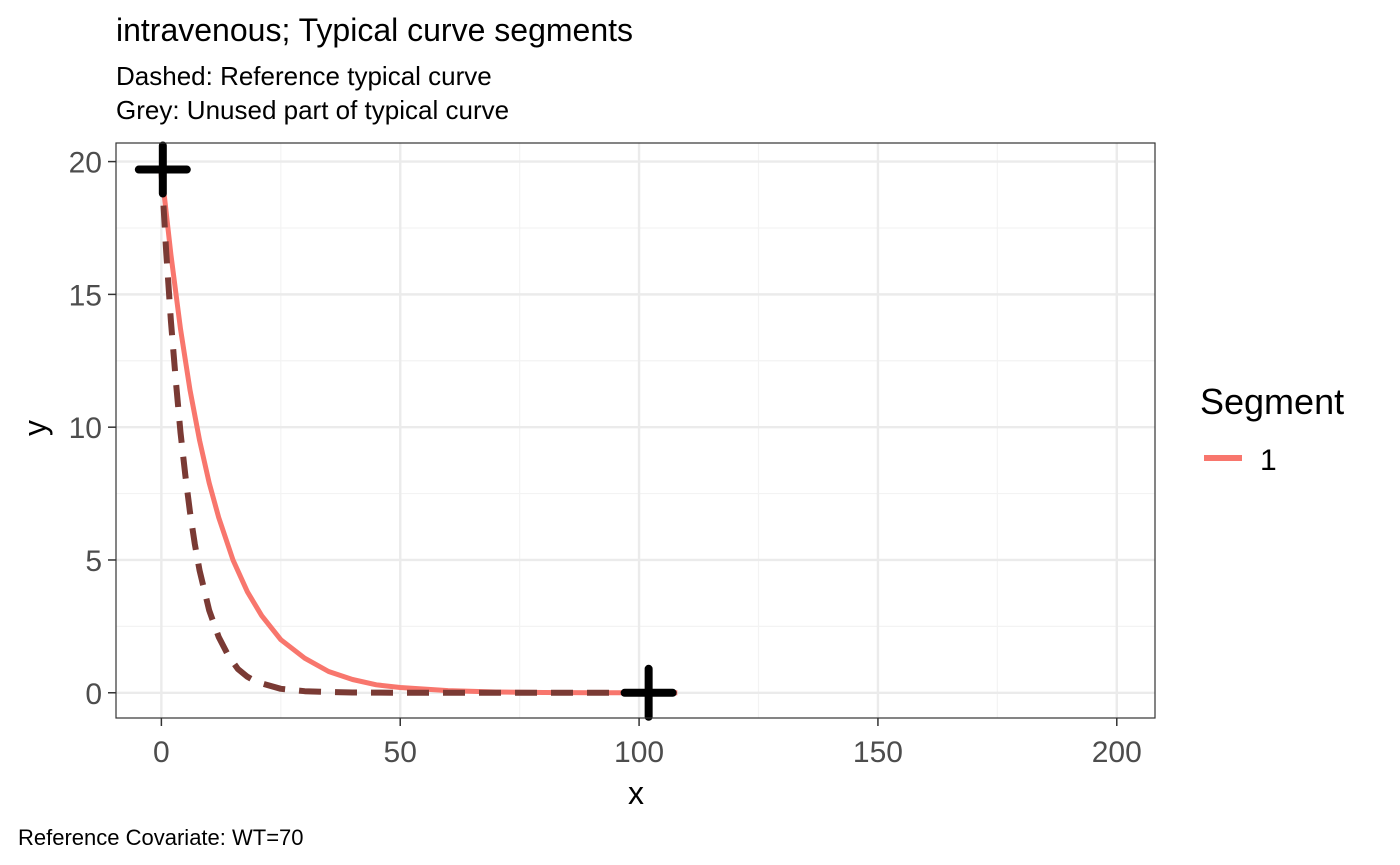  What do you see at coordinates (93, 694) in the screenshot?
I see `y-tick-label: 0` at bounding box center [93, 694].